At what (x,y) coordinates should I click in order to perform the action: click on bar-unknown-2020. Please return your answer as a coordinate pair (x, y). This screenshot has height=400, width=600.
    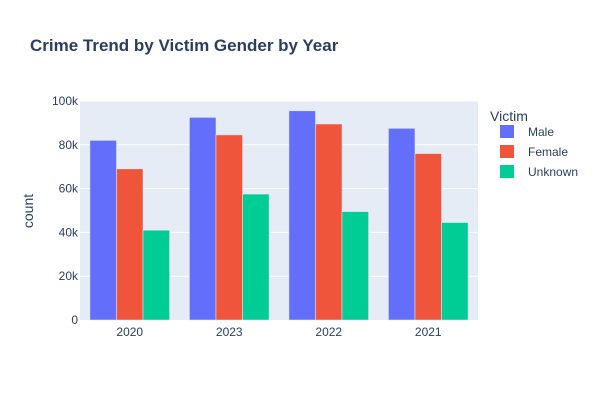
    Looking at the image, I should click on (156, 275).